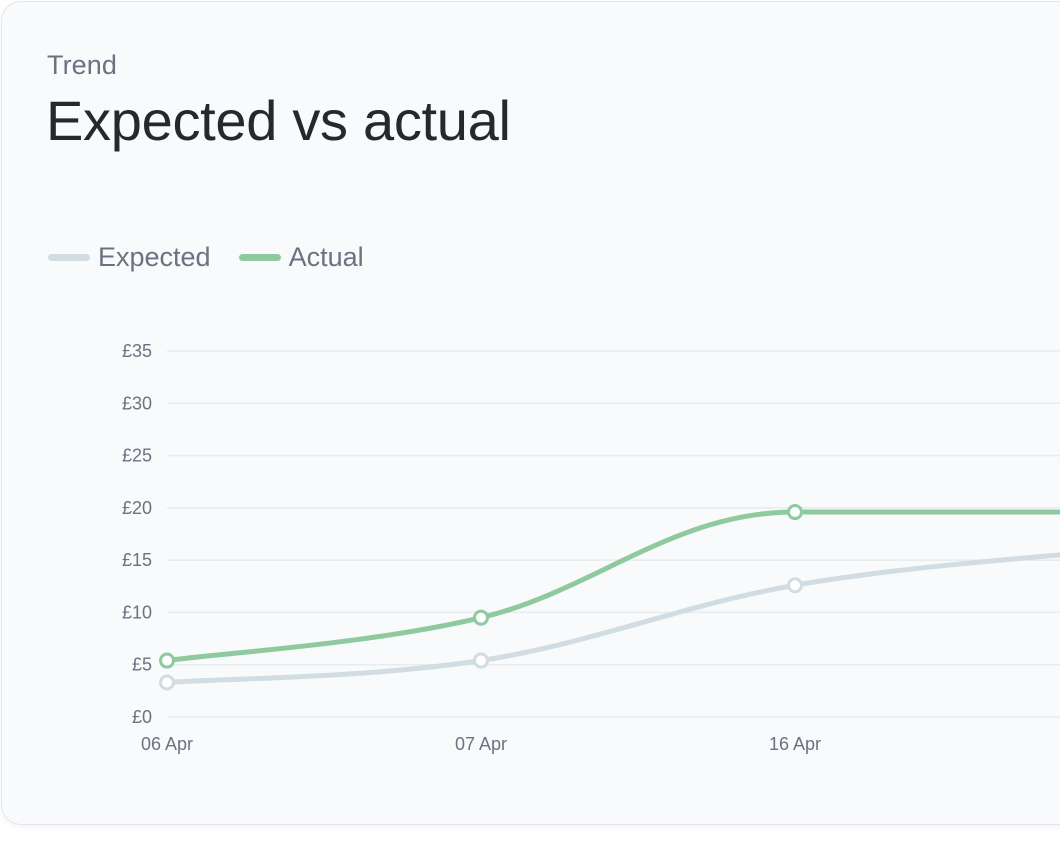 The height and width of the screenshot is (848, 1060). What do you see at coordinates (137, 534) in the screenshot?
I see `y-axis-ticks: £0 £5 £10 £15 £20 £25 £30 £35` at bounding box center [137, 534].